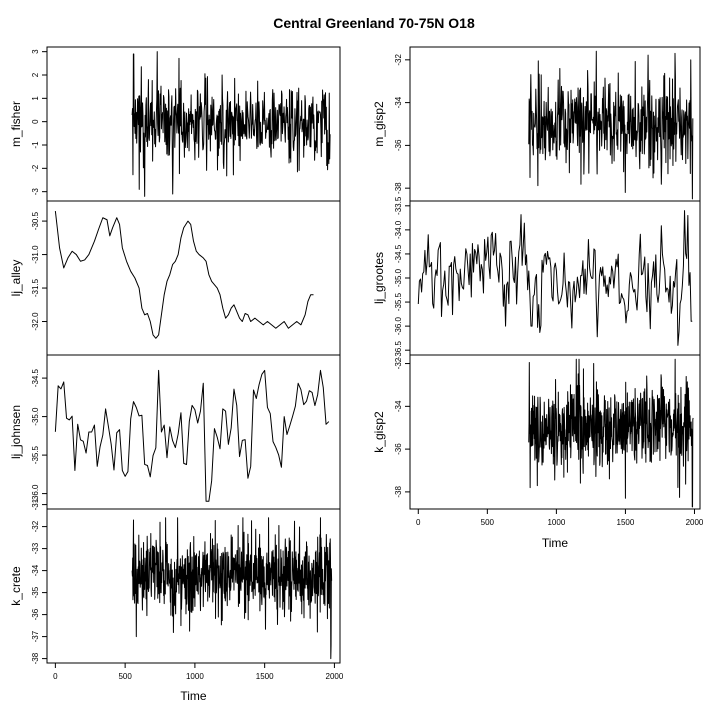  What do you see at coordinates (198, 683) in the screenshot?
I see `x-axis-left: 0 500 1000 1500 2000 Time` at bounding box center [198, 683].